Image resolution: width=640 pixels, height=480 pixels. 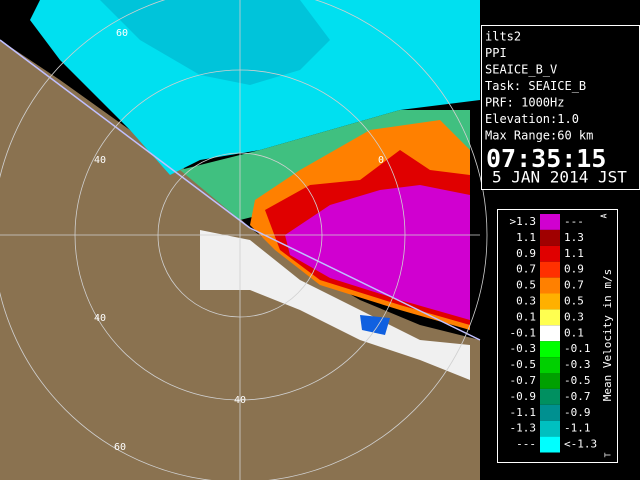 What do you see at coordinates (559, 177) in the screenshot?
I see `date: 5 JAN 2014 JST` at bounding box center [559, 177].